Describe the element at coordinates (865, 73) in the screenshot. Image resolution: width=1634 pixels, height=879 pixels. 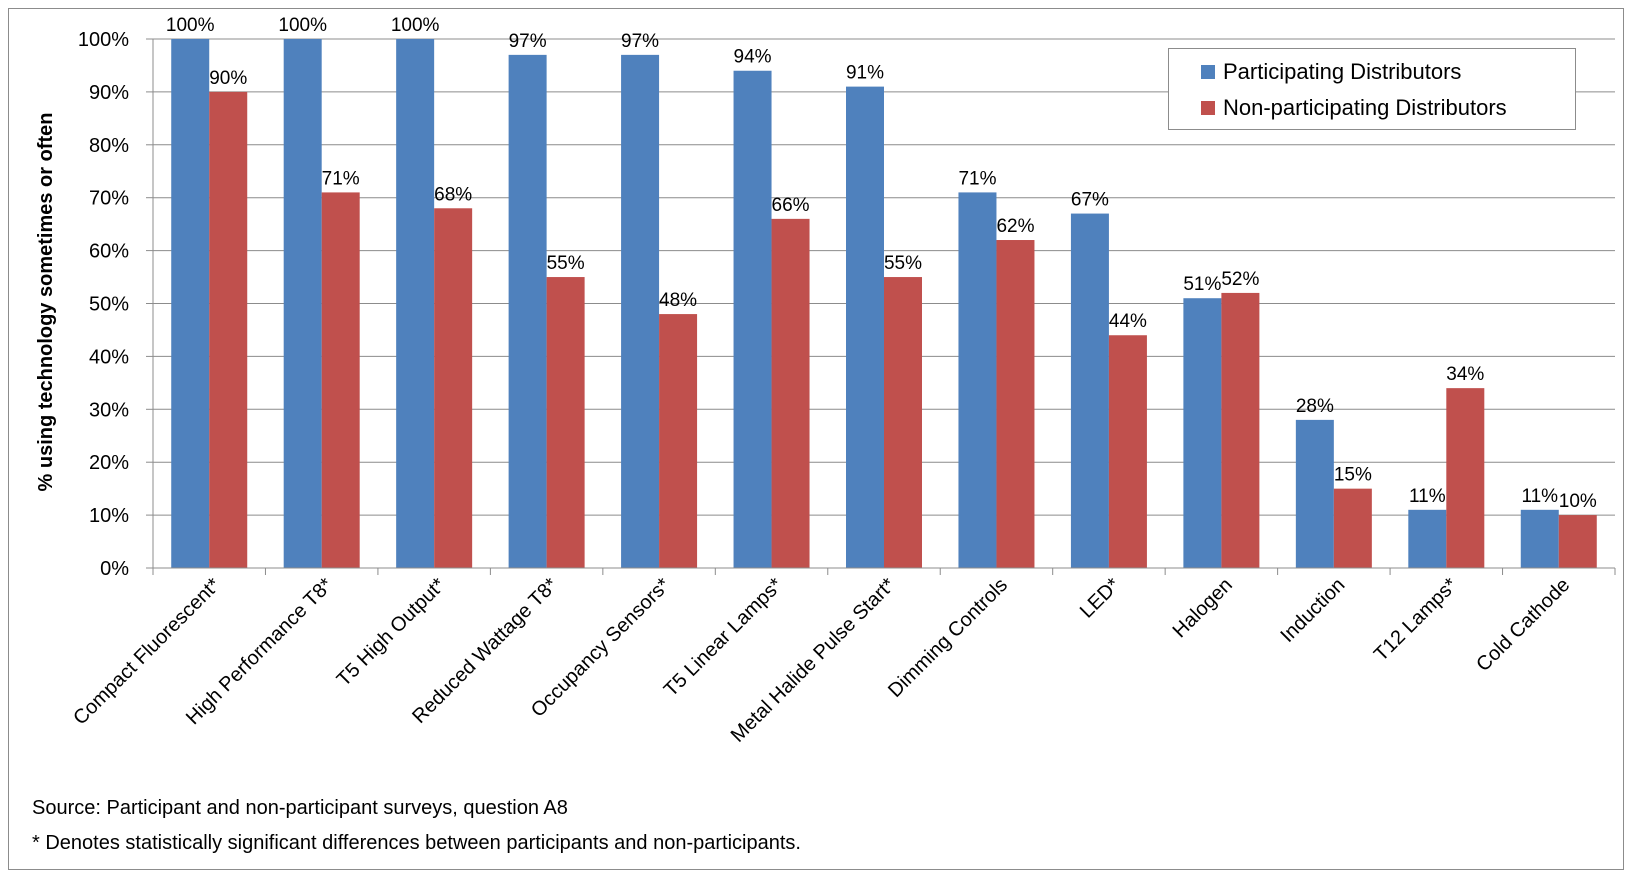
I see `data-label: 91%` at that location.